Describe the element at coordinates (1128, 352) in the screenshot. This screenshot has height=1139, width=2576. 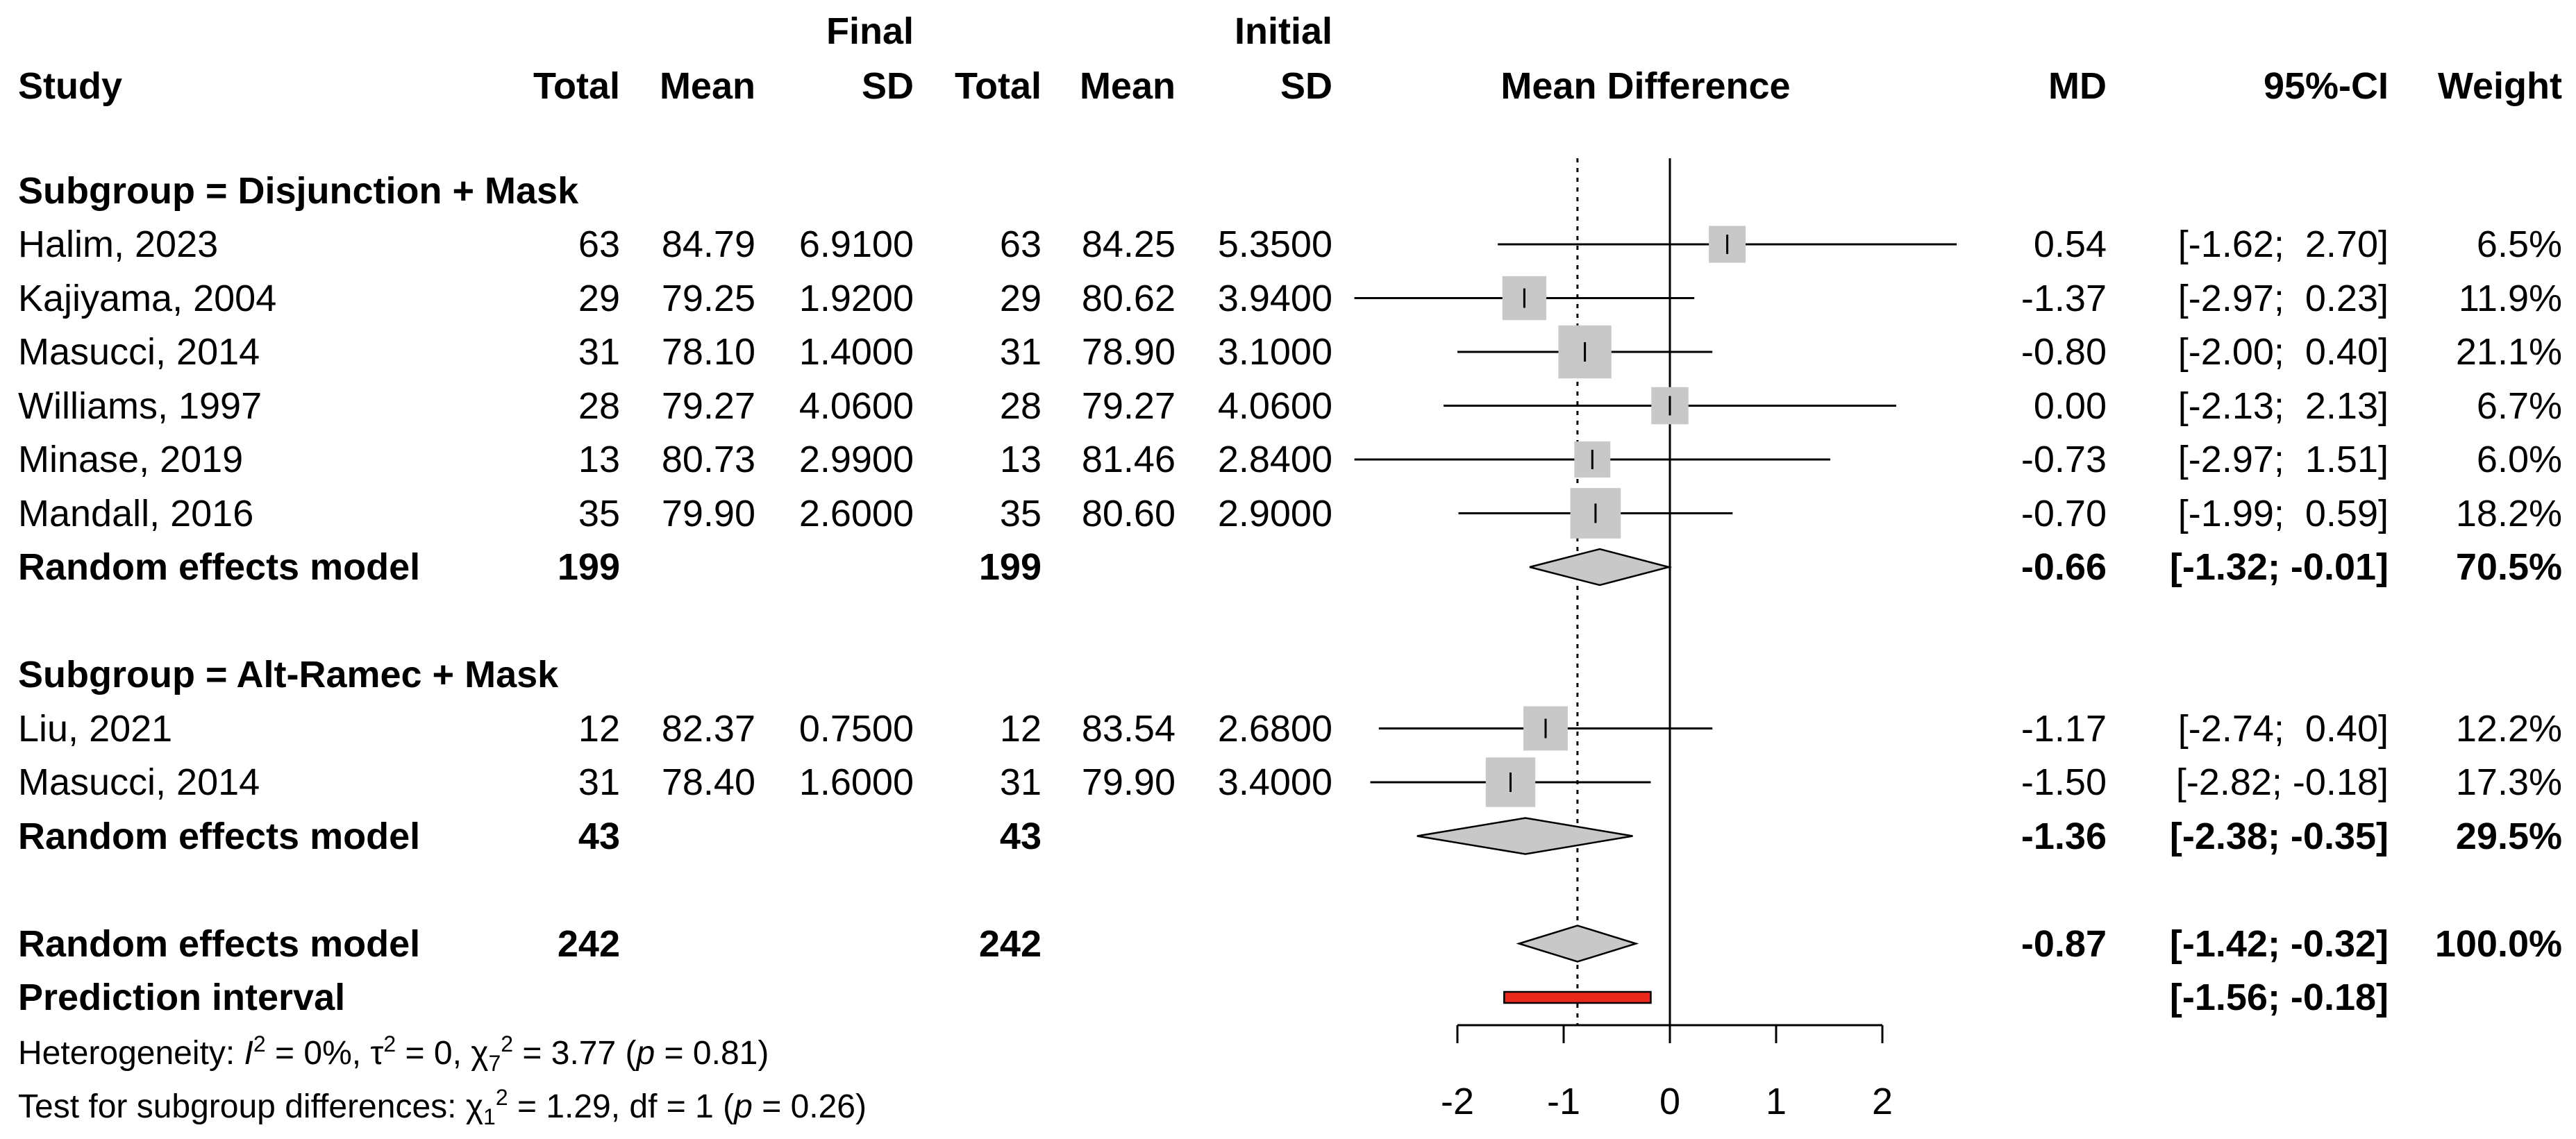
I see `mean-initial: 78.90` at that location.